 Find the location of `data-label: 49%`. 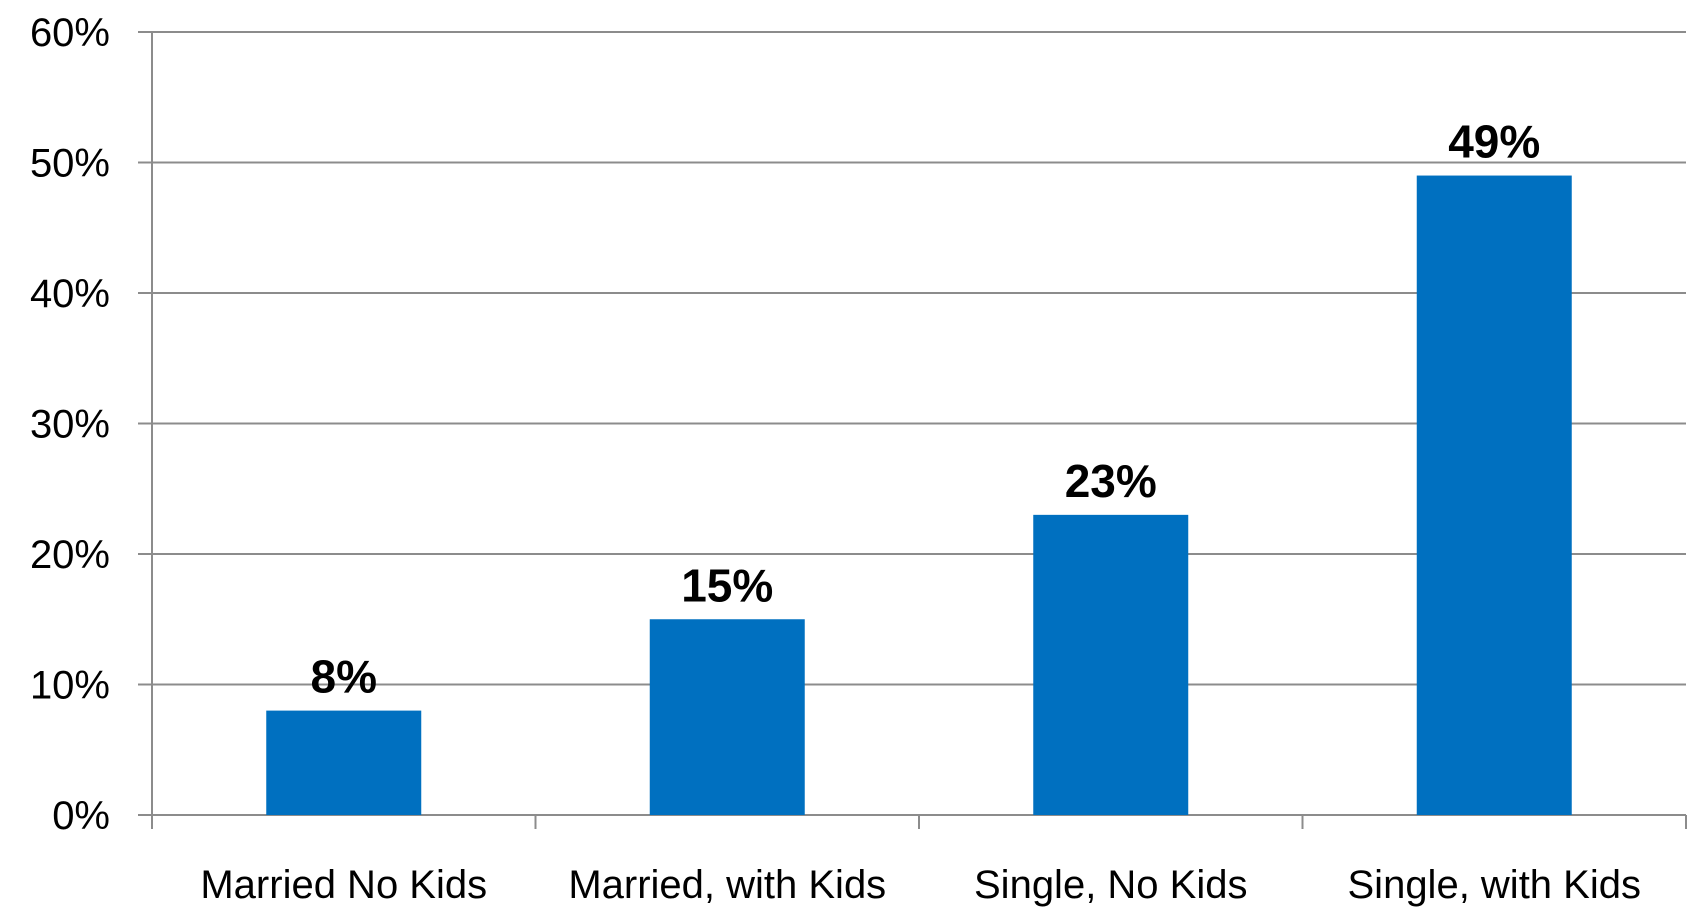

data-label: 49% is located at coordinates (1494, 142).